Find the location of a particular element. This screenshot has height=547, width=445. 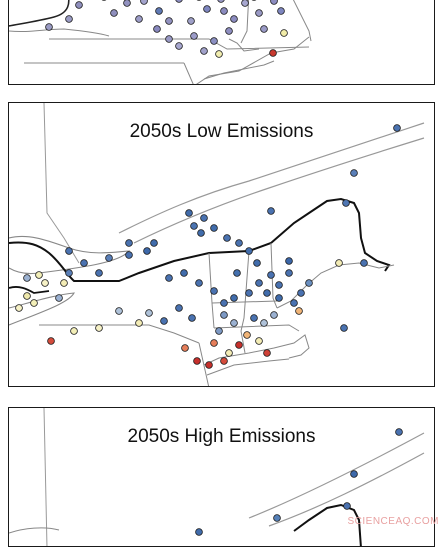

panel-title: 2050s Low Emissions is located at coordinates (221, 132).